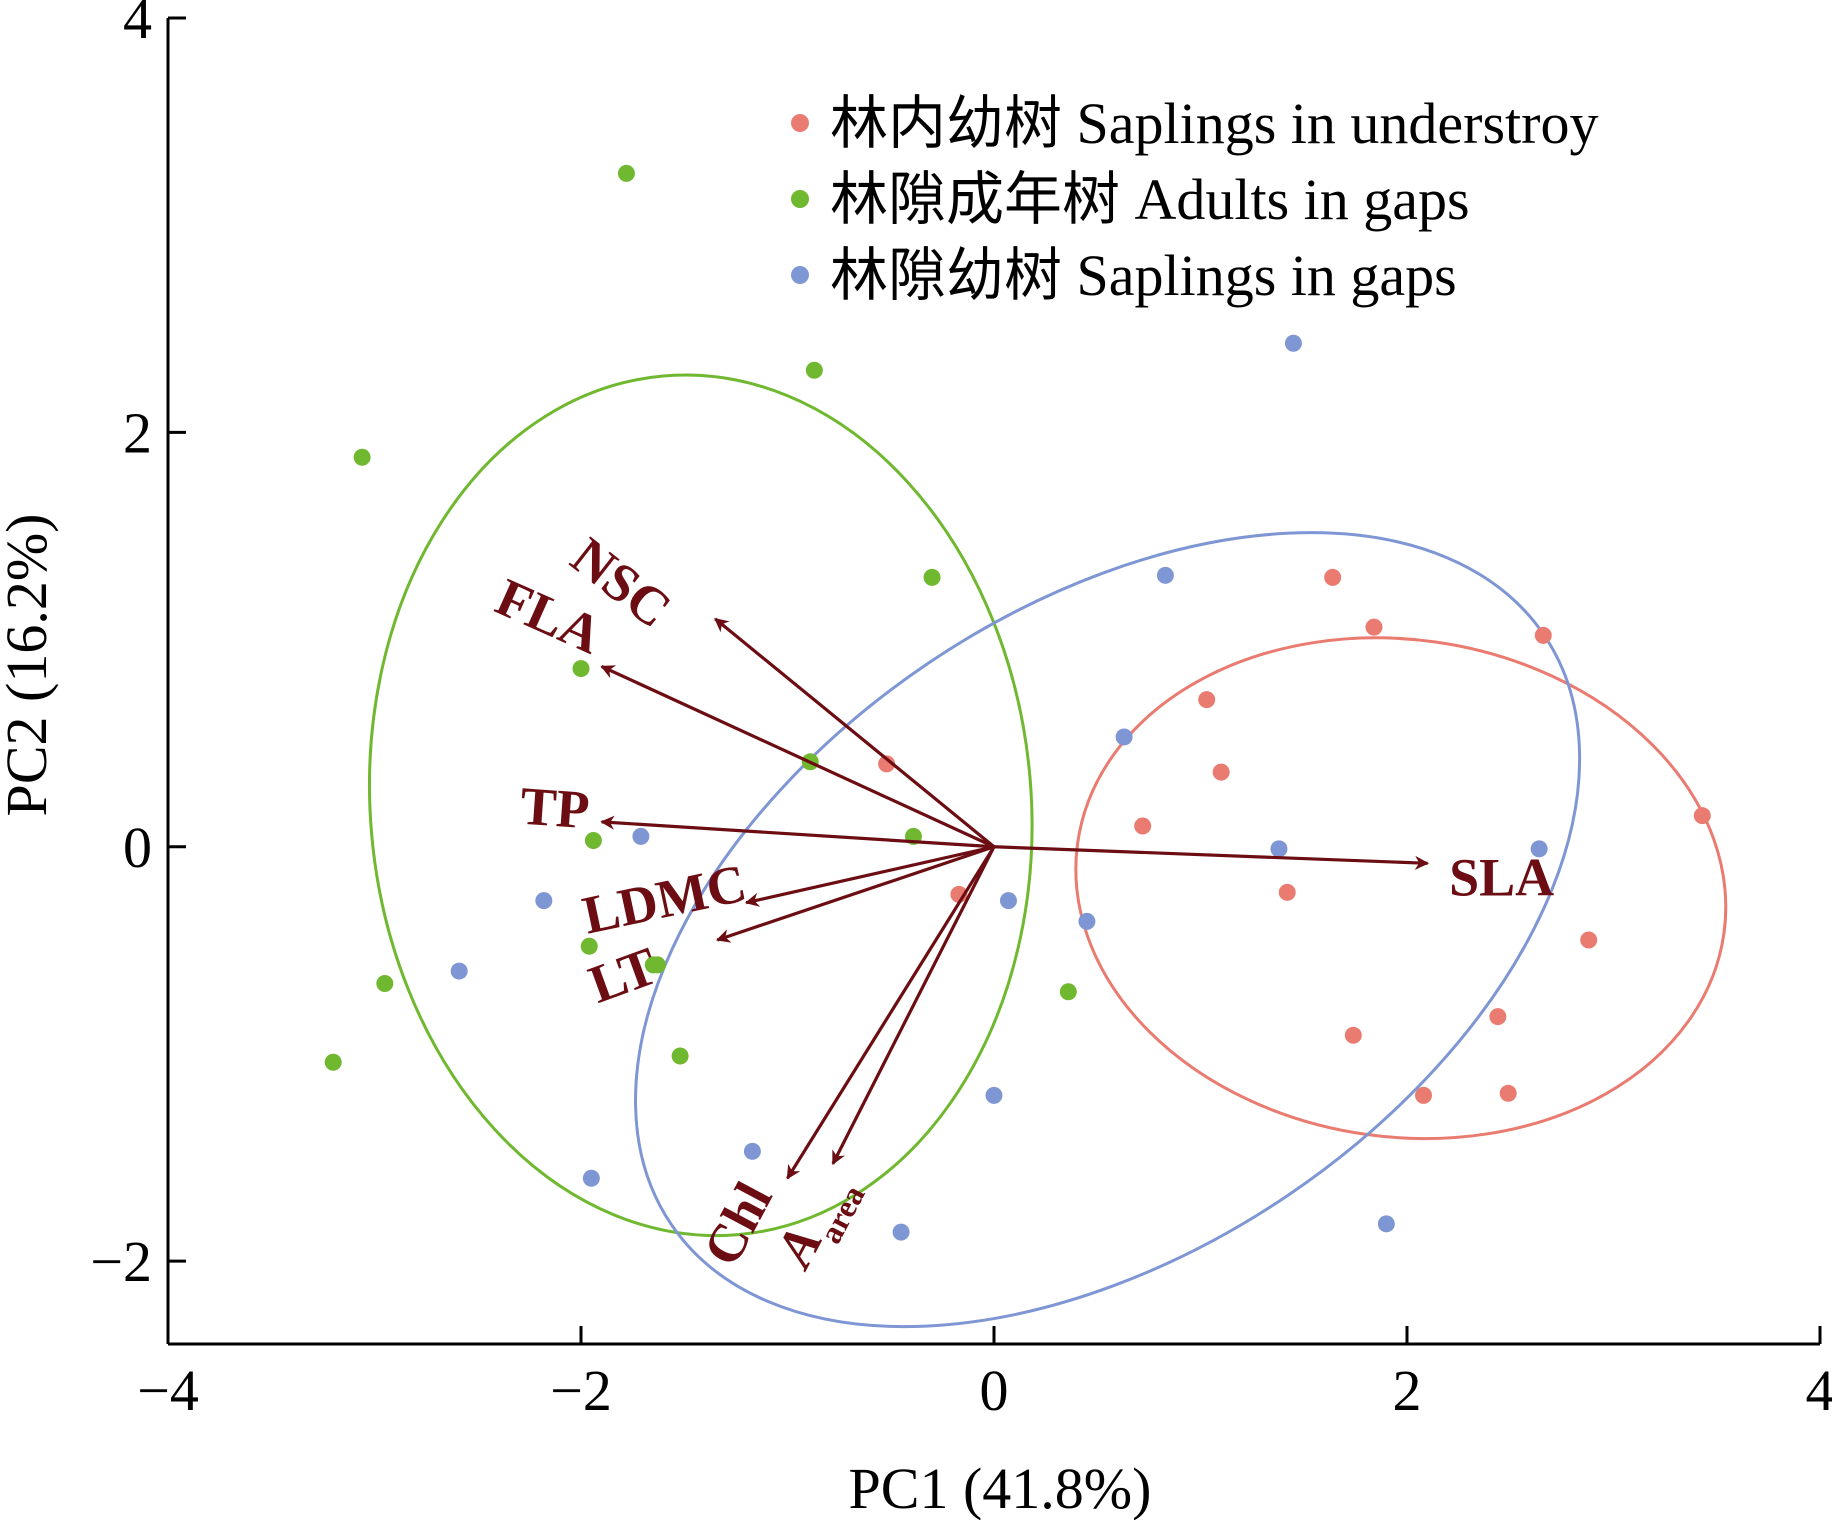 The image size is (1832, 1520). What do you see at coordinates (913, 1006) in the screenshot?
I see `loading-vector-a` at bounding box center [913, 1006].